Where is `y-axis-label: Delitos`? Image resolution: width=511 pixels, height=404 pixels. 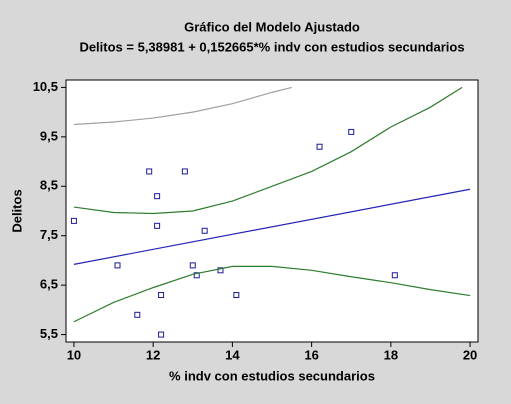 y-axis-label: Delitos is located at coordinates (16, 210).